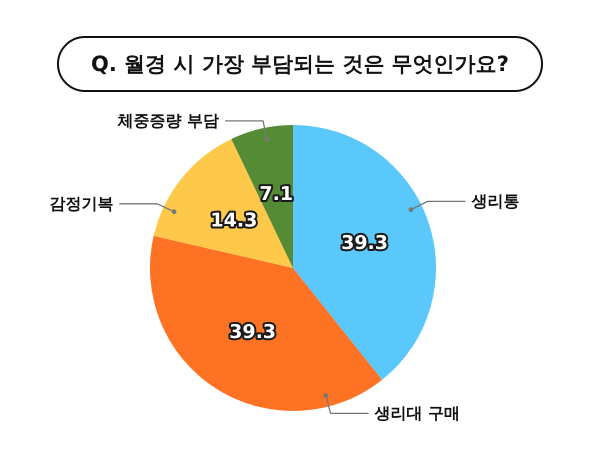 Image resolution: width=600 pixels, height=450 pixels. Describe the element at coordinates (81, 203) in the screenshot. I see `slice-label: 감정기복` at that location.